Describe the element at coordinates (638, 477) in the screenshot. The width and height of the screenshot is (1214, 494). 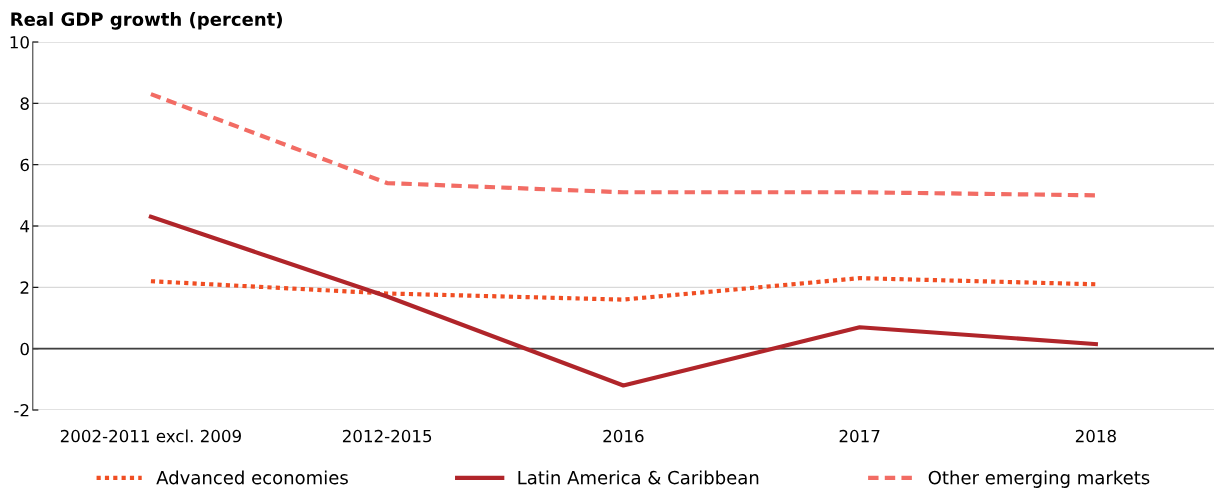
I see `legend-label: Latin America & Caribbean` at that location.